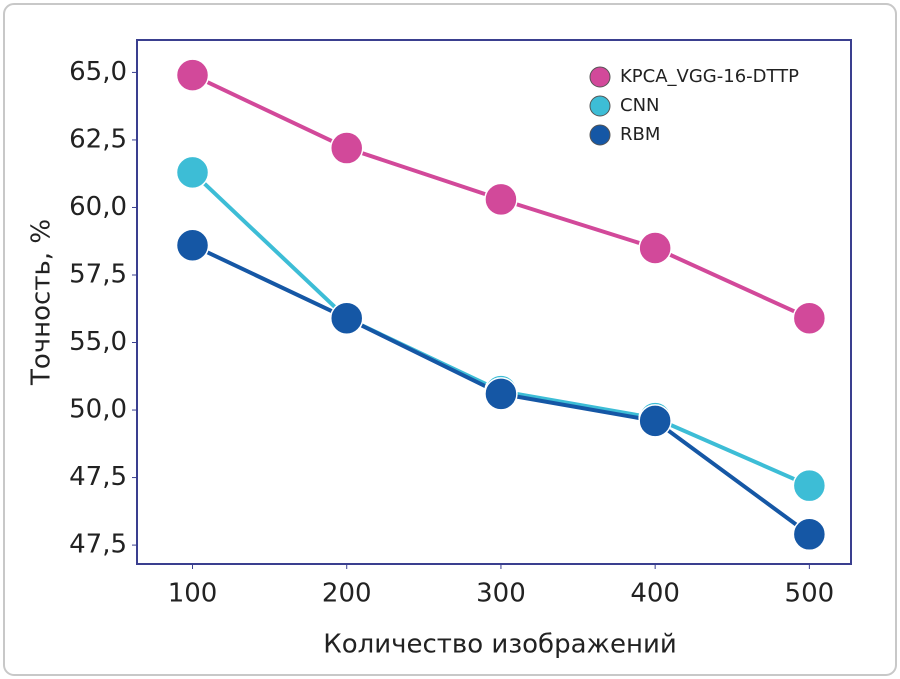 The width and height of the screenshot is (900, 679). What do you see at coordinates (98, 207) in the screenshot?
I see `y-tick-label: 60,0` at bounding box center [98, 207].